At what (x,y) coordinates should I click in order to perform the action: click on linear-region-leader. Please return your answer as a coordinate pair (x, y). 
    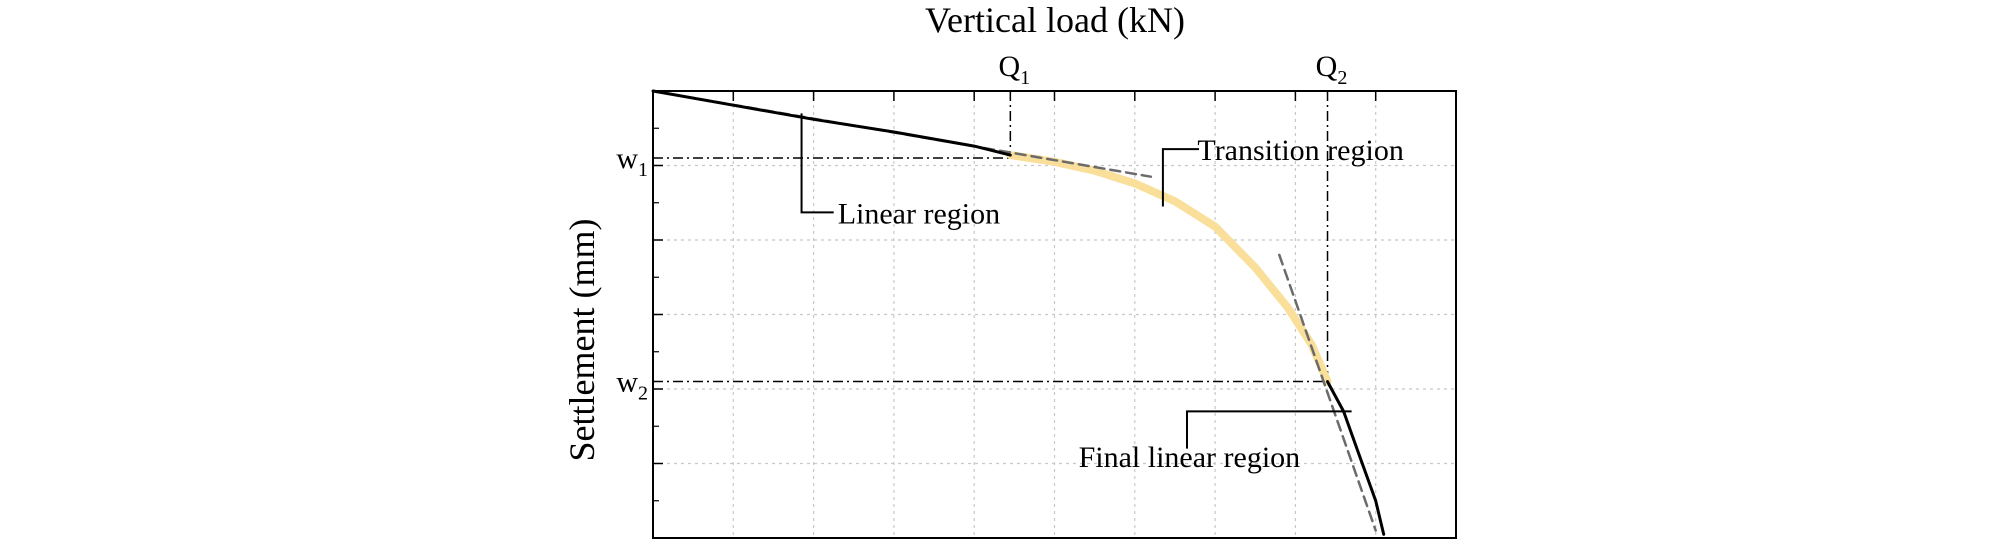
    Looking at the image, I should click on (817, 163).